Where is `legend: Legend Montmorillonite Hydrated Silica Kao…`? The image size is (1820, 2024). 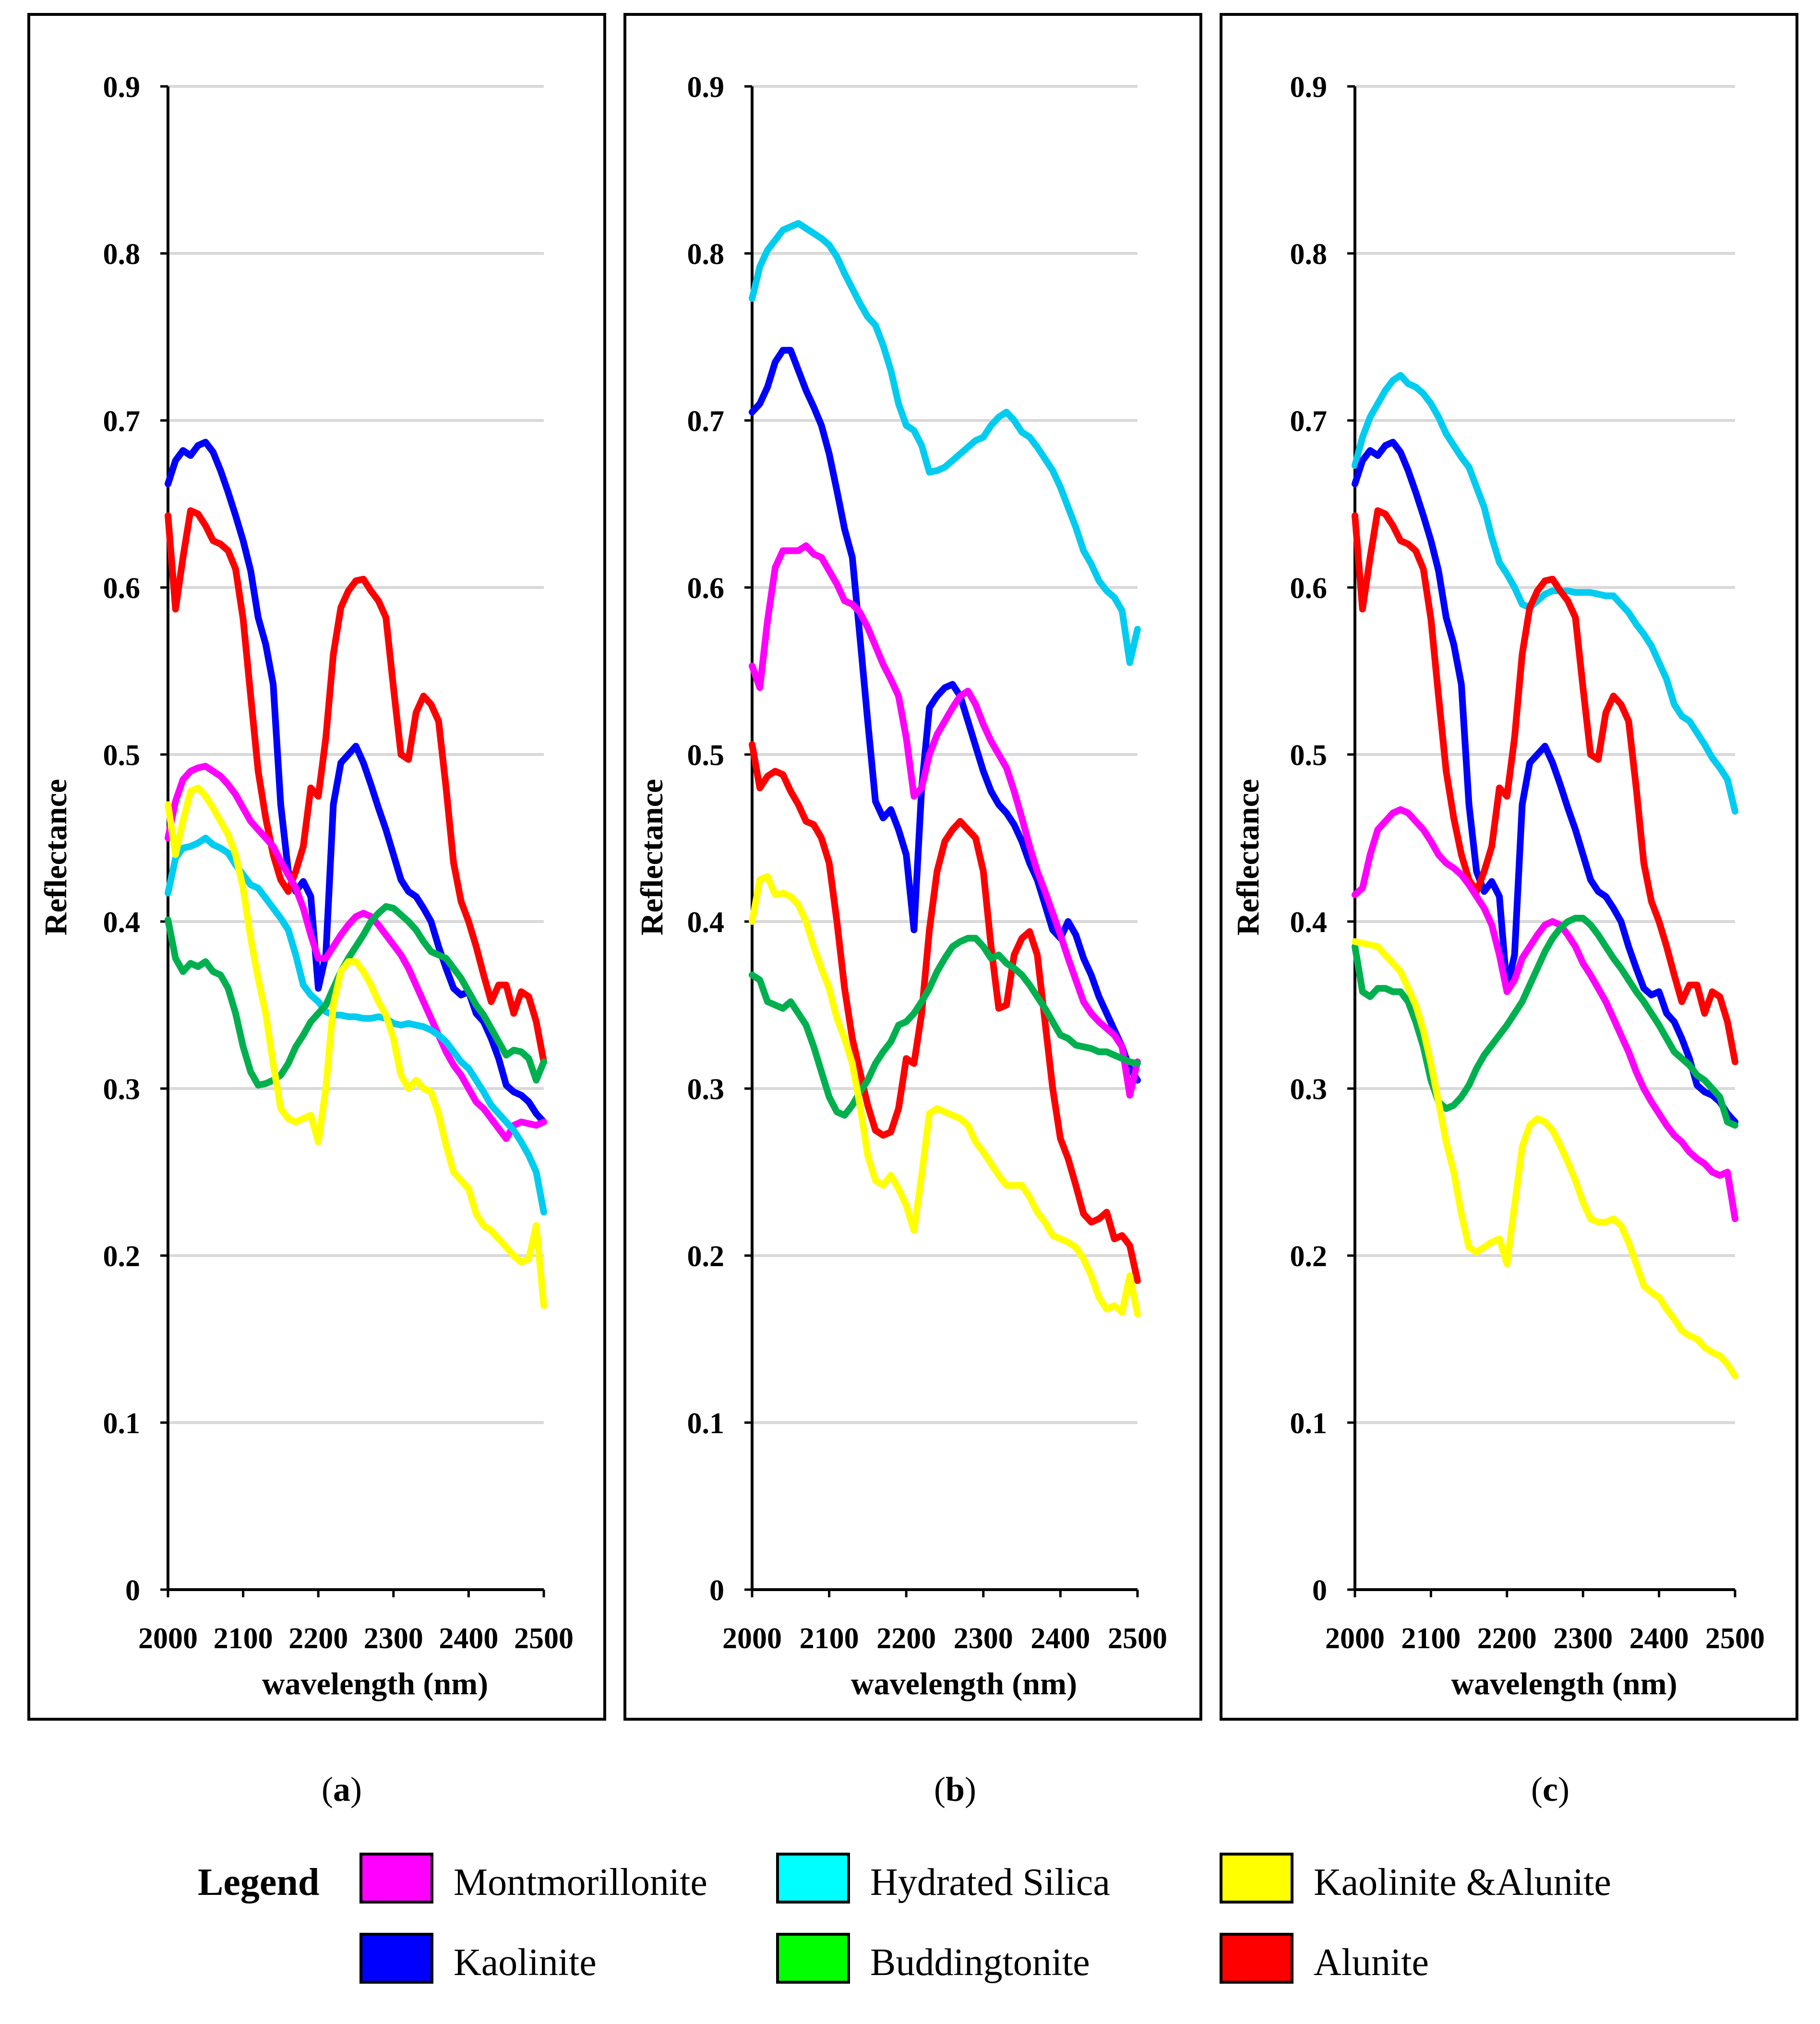 legend: Legend Montmorillonite Hydrated Silica Kao… is located at coordinates (905, 1919).